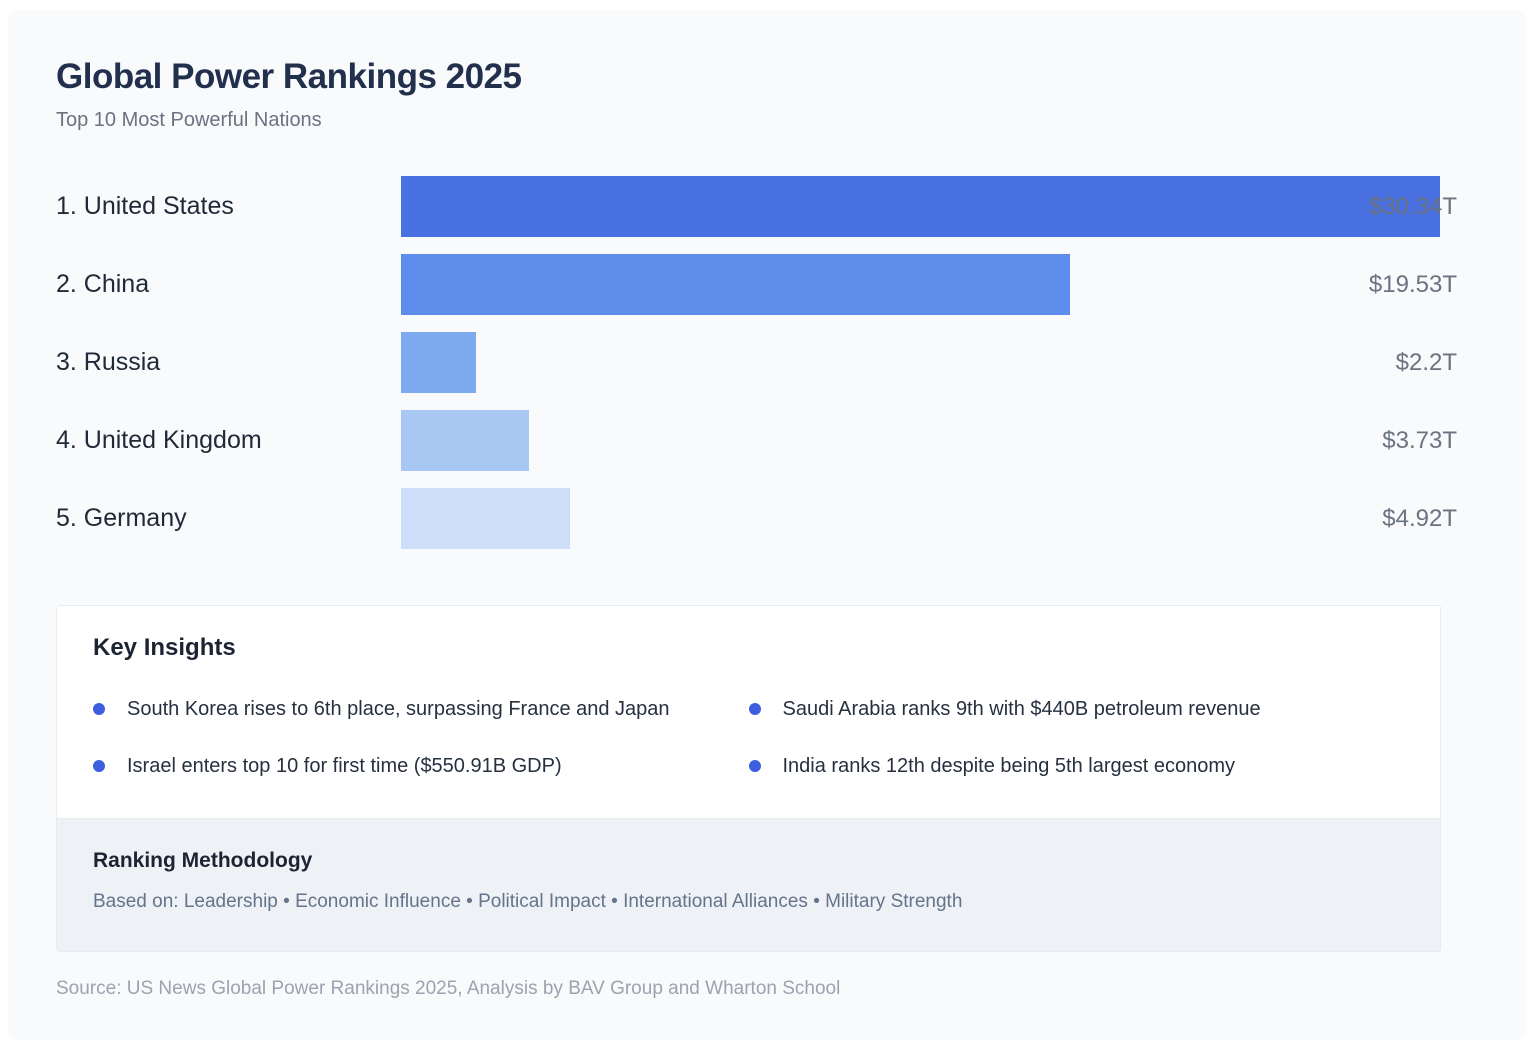  I want to click on value-label: $2.2T, so click(1426, 362).